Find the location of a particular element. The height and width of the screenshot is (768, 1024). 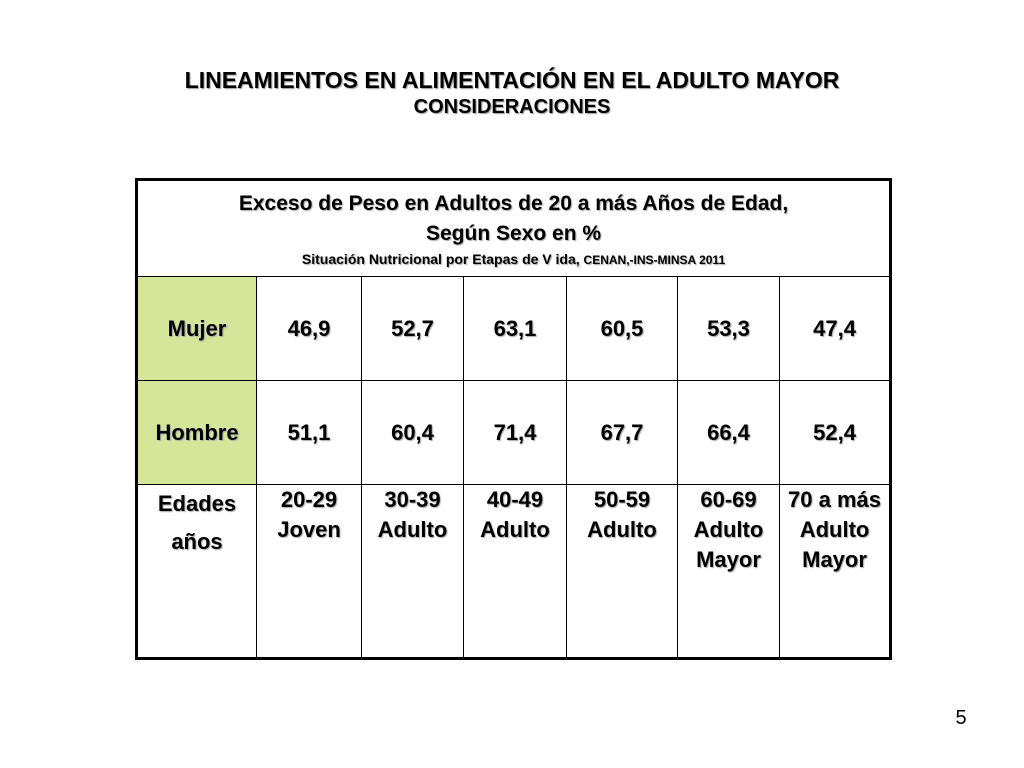

age-stage: Joven is located at coordinates (309, 529).